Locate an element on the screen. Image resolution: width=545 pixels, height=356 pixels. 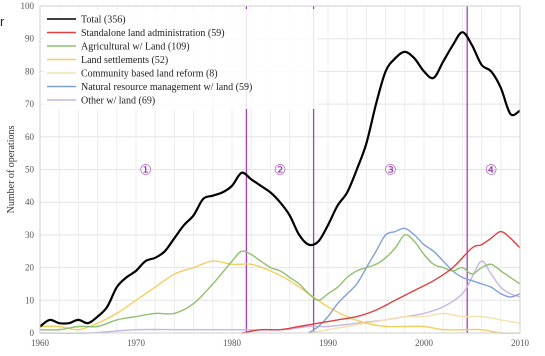
legend-label: Natural resource management w/ land (59) is located at coordinates (166, 87).